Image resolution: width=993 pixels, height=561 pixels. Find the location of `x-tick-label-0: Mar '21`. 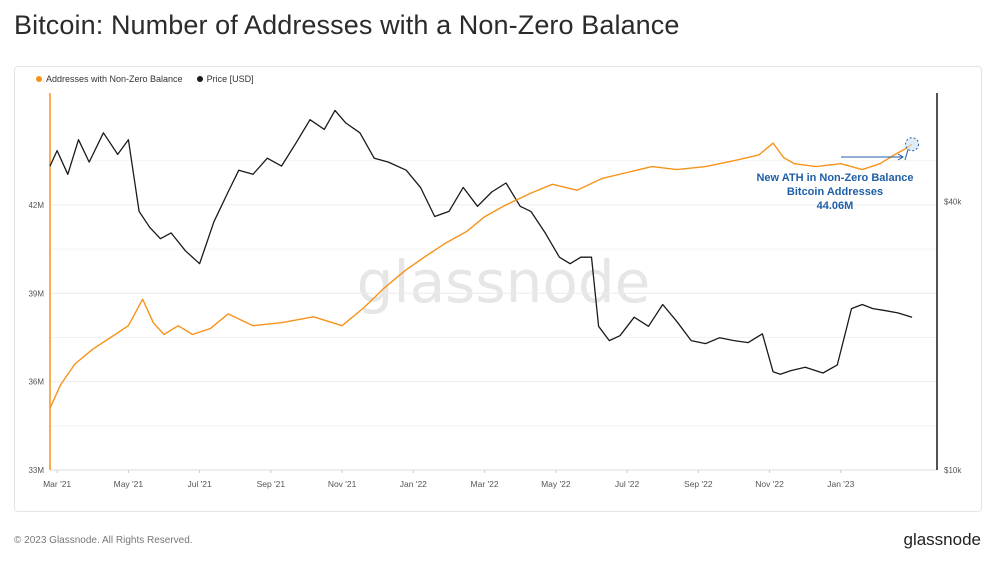

x-tick-label-0: Mar '21 is located at coordinates (57, 484).